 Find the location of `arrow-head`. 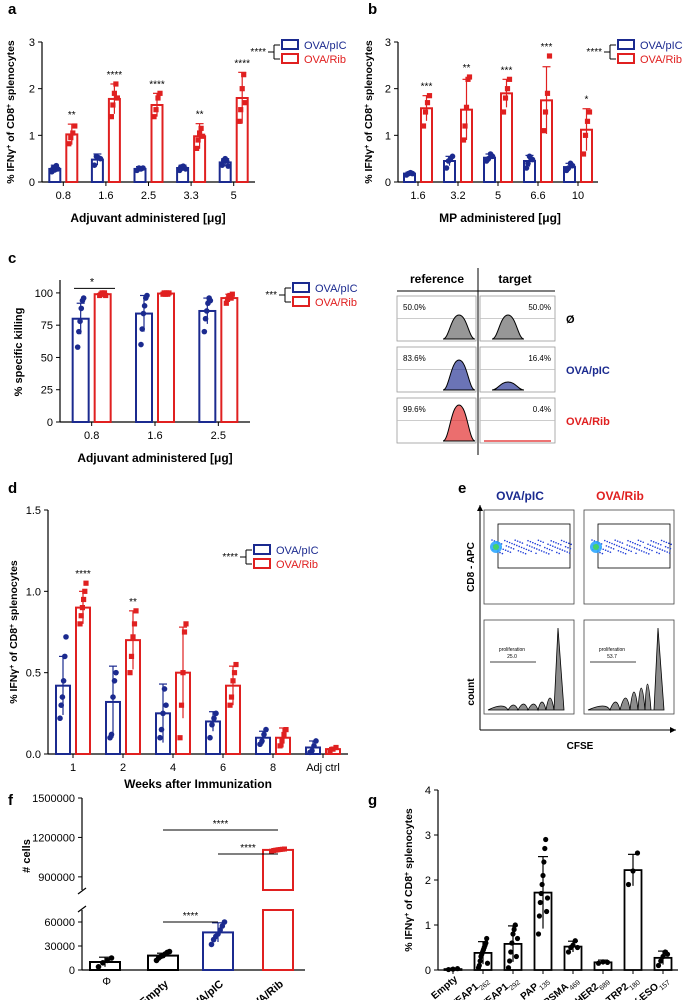

arrow-head is located at coordinates (480, 508).